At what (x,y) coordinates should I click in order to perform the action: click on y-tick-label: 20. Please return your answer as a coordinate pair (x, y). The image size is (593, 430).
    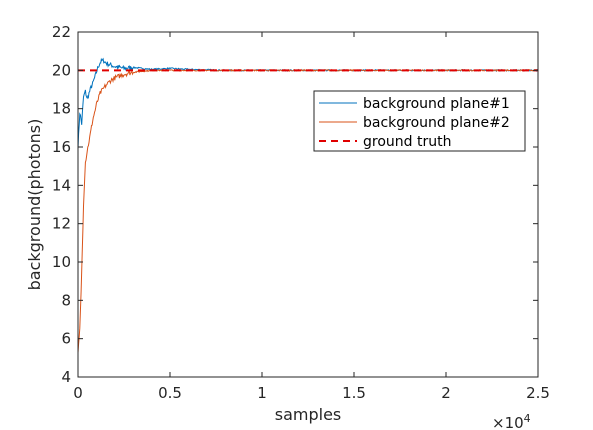
    Looking at the image, I should click on (61, 70).